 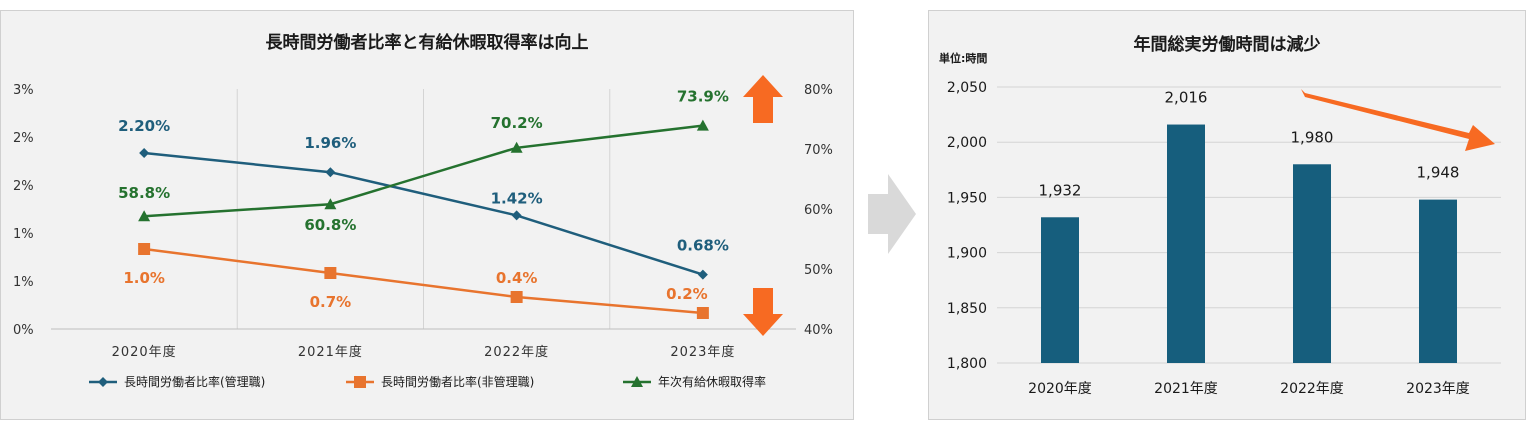 I want to click on up-arrow-icon, so click(x=763, y=99).